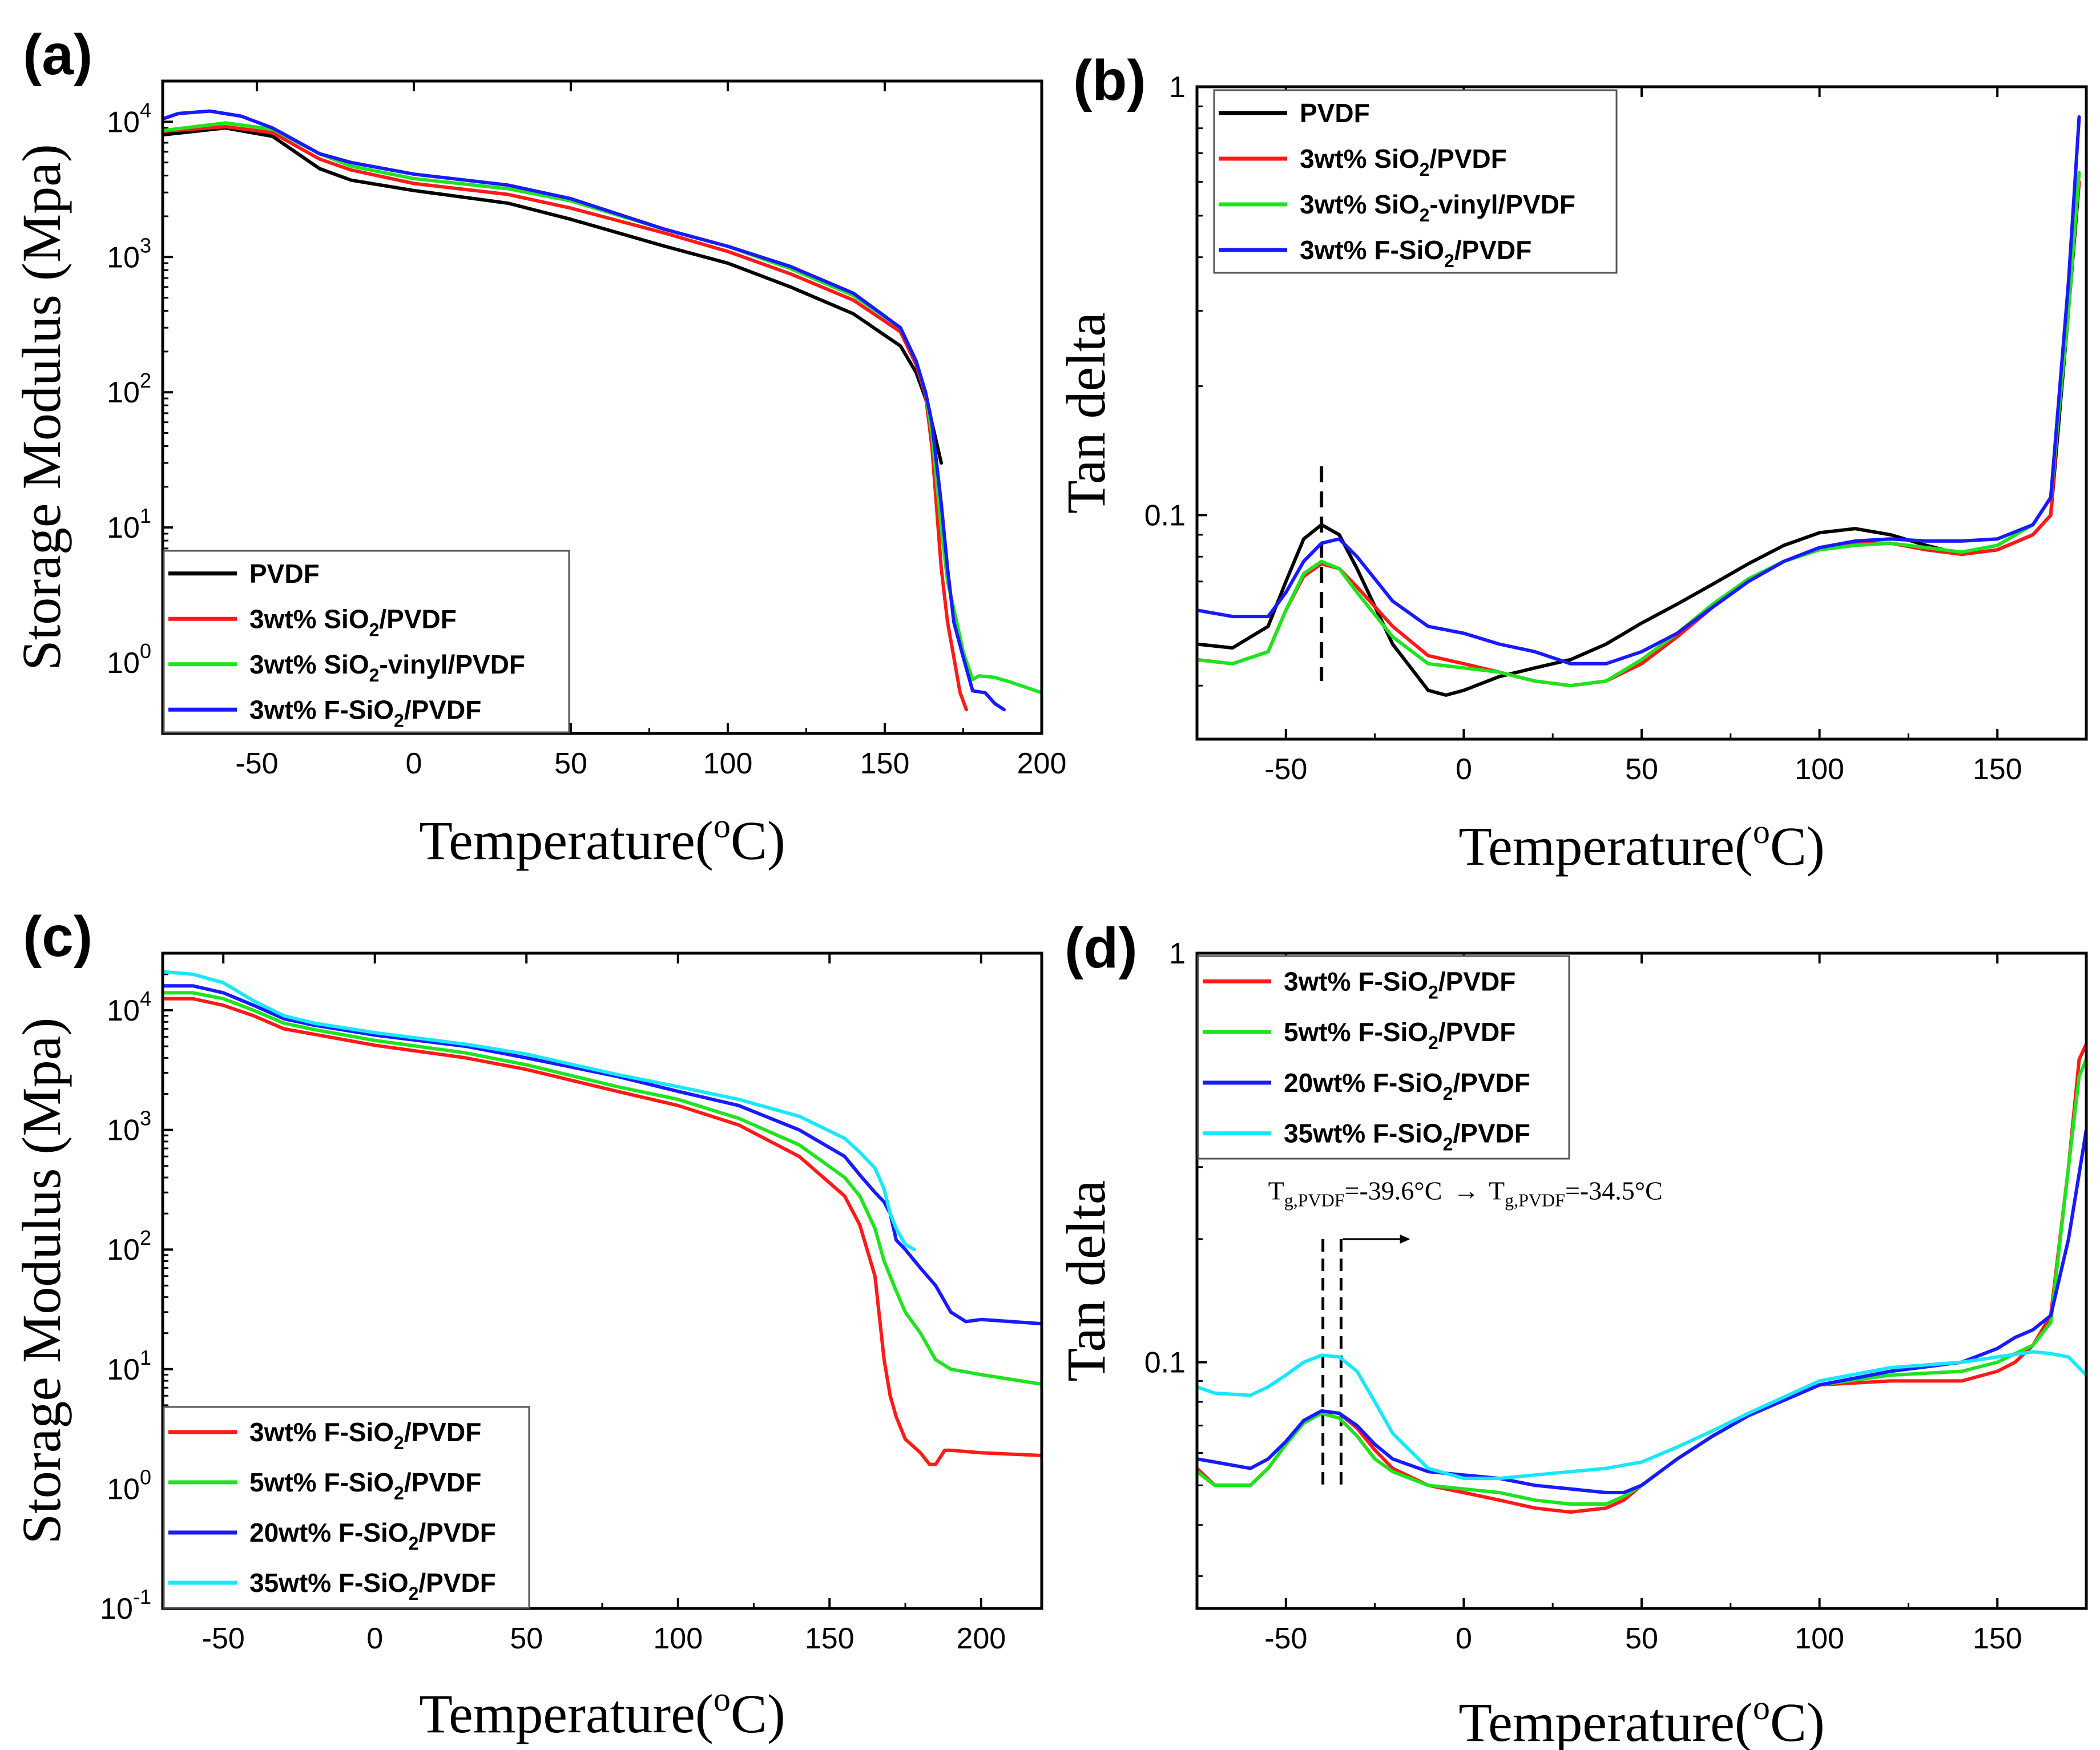 The height and width of the screenshot is (1750, 2100). Describe the element at coordinates (57, 55) in the screenshot. I see `panel-letter: (a)` at that location.